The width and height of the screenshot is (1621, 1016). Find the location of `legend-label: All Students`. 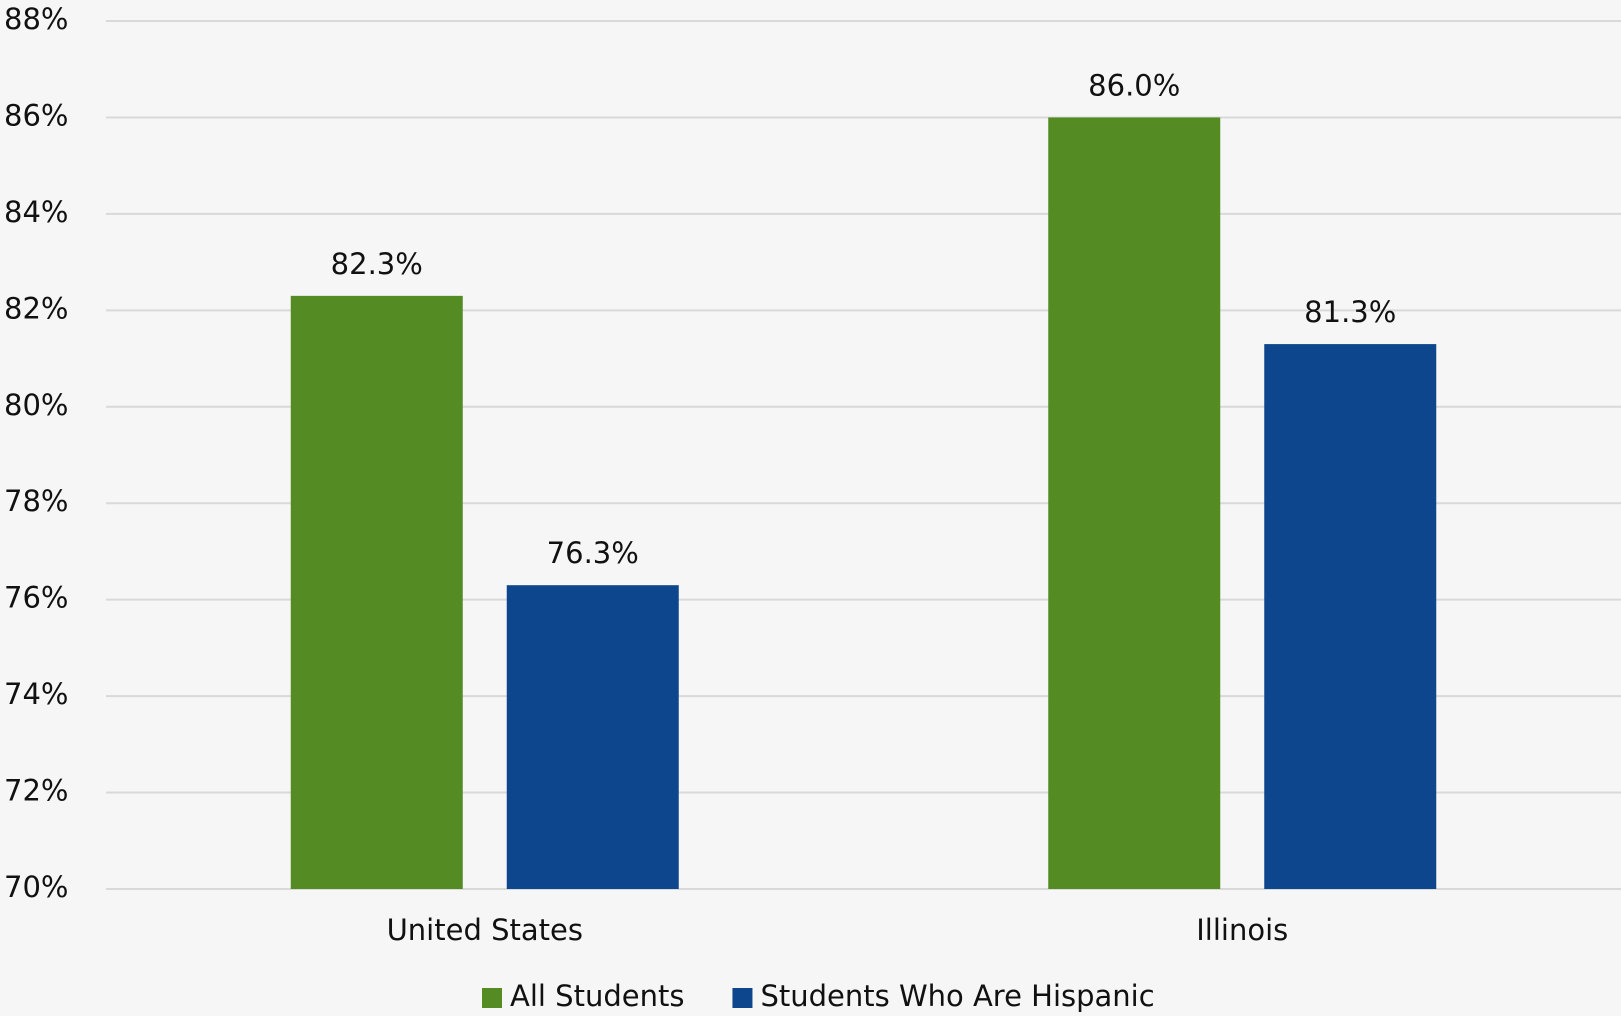

legend-label: All Students is located at coordinates (597, 996).